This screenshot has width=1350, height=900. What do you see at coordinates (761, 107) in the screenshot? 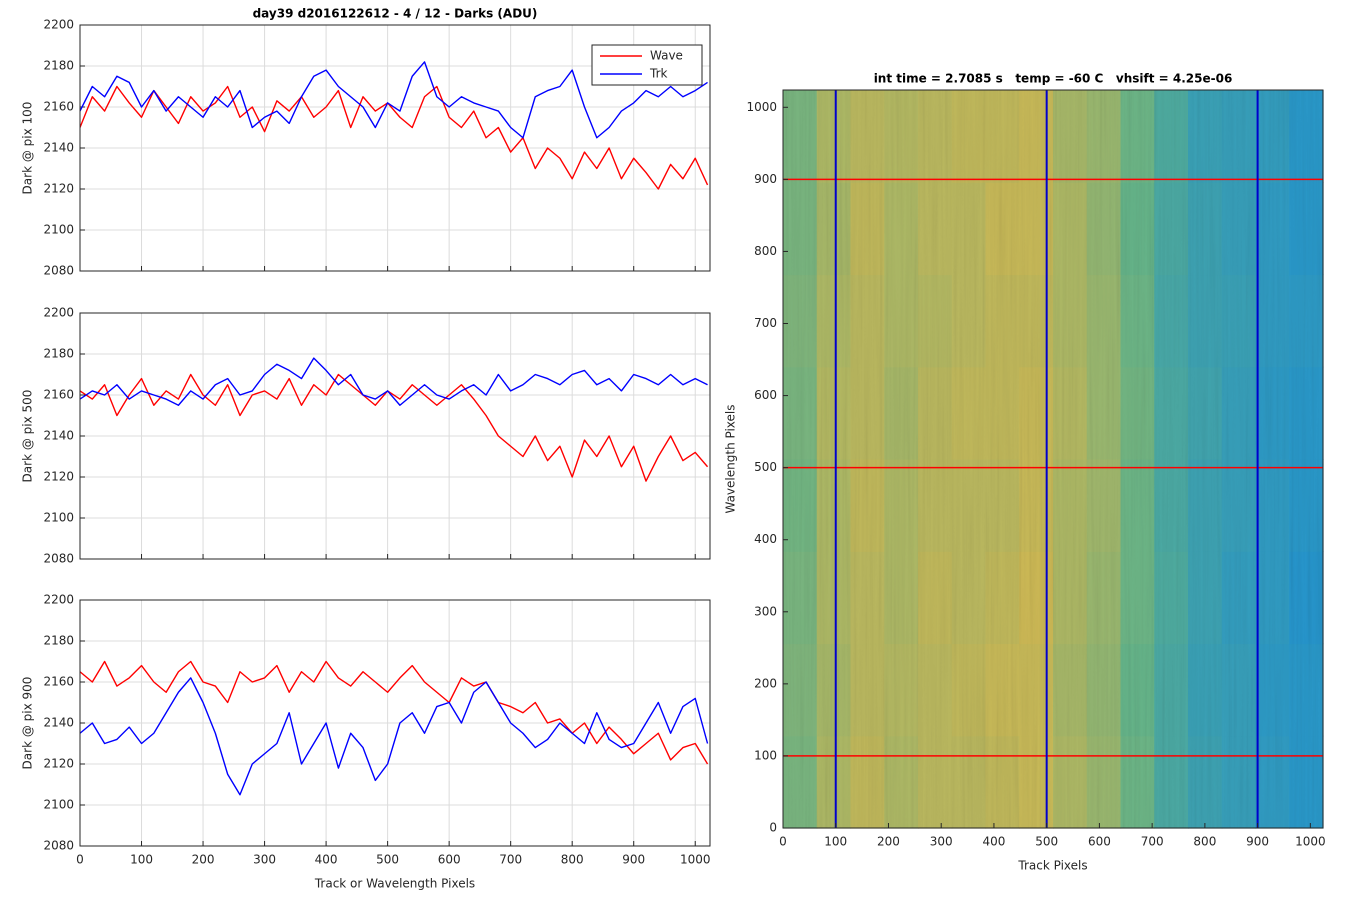
I see `y-tick-label: 1000` at bounding box center [761, 107].